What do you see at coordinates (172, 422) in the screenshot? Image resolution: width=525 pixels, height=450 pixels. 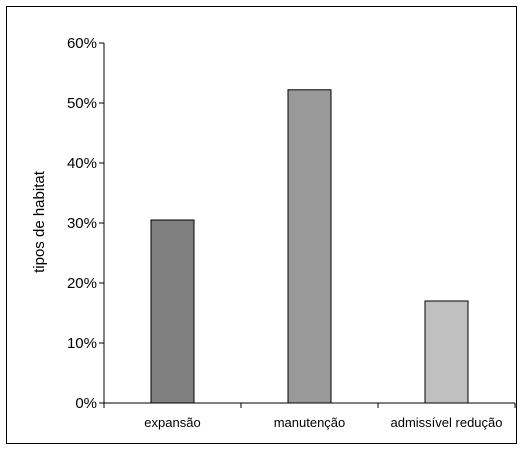 I see `x-tick-label: expansão` at bounding box center [172, 422].